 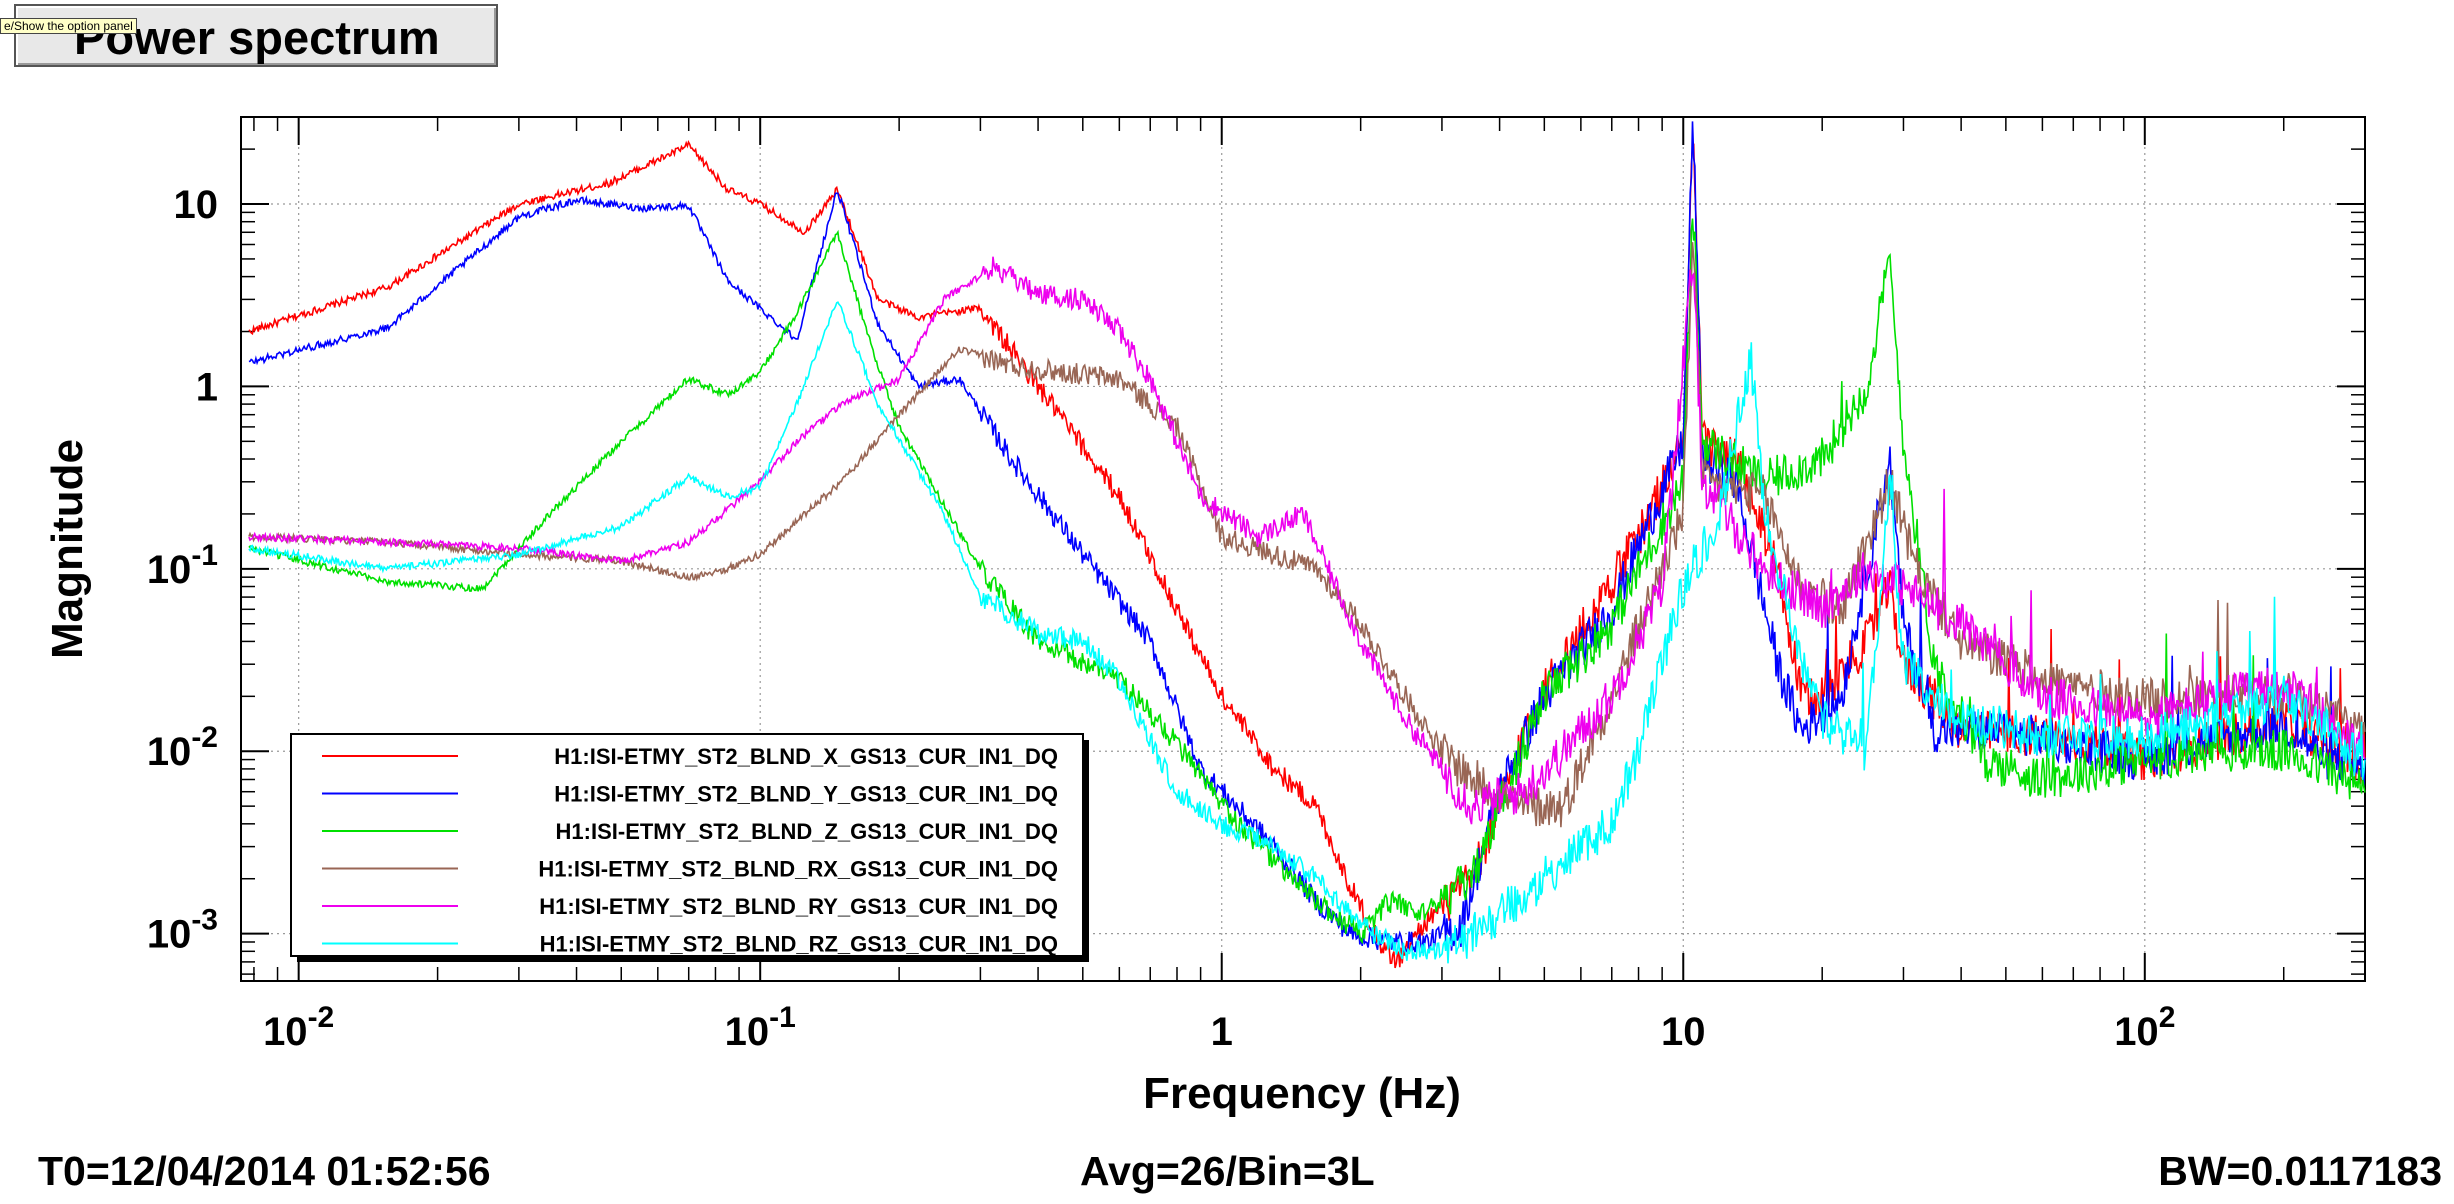 What do you see at coordinates (196, 205) in the screenshot?
I see `y-tick-label: 10` at bounding box center [196, 205].